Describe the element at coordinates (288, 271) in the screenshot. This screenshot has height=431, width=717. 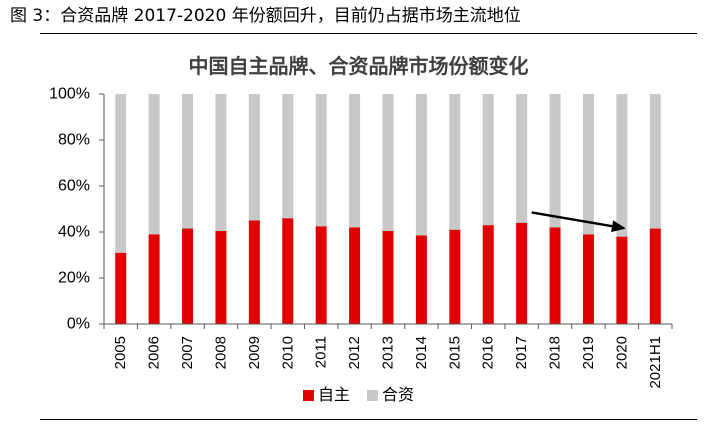
I see `bar-domestic-2010` at that location.